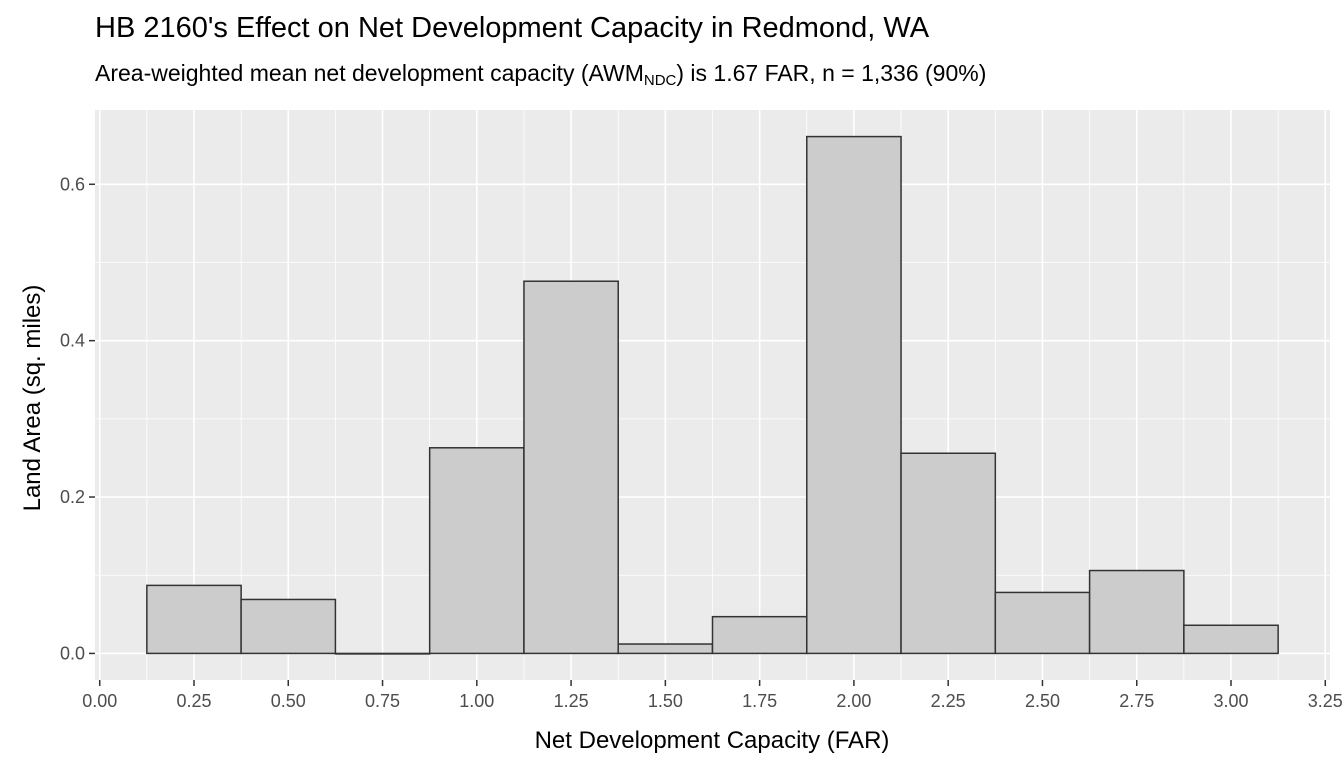 Image resolution: width=1344 pixels, height=768 pixels. Describe the element at coordinates (853, 701) in the screenshot. I see `x-tick-label: 2.00` at that location.